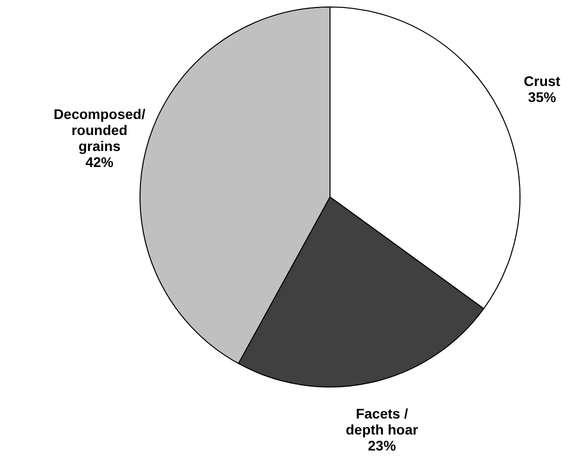 The width and height of the screenshot is (576, 469). Describe the element at coordinates (382, 421) in the screenshot. I see `slice-label: Facets / depth hoar` at that location.